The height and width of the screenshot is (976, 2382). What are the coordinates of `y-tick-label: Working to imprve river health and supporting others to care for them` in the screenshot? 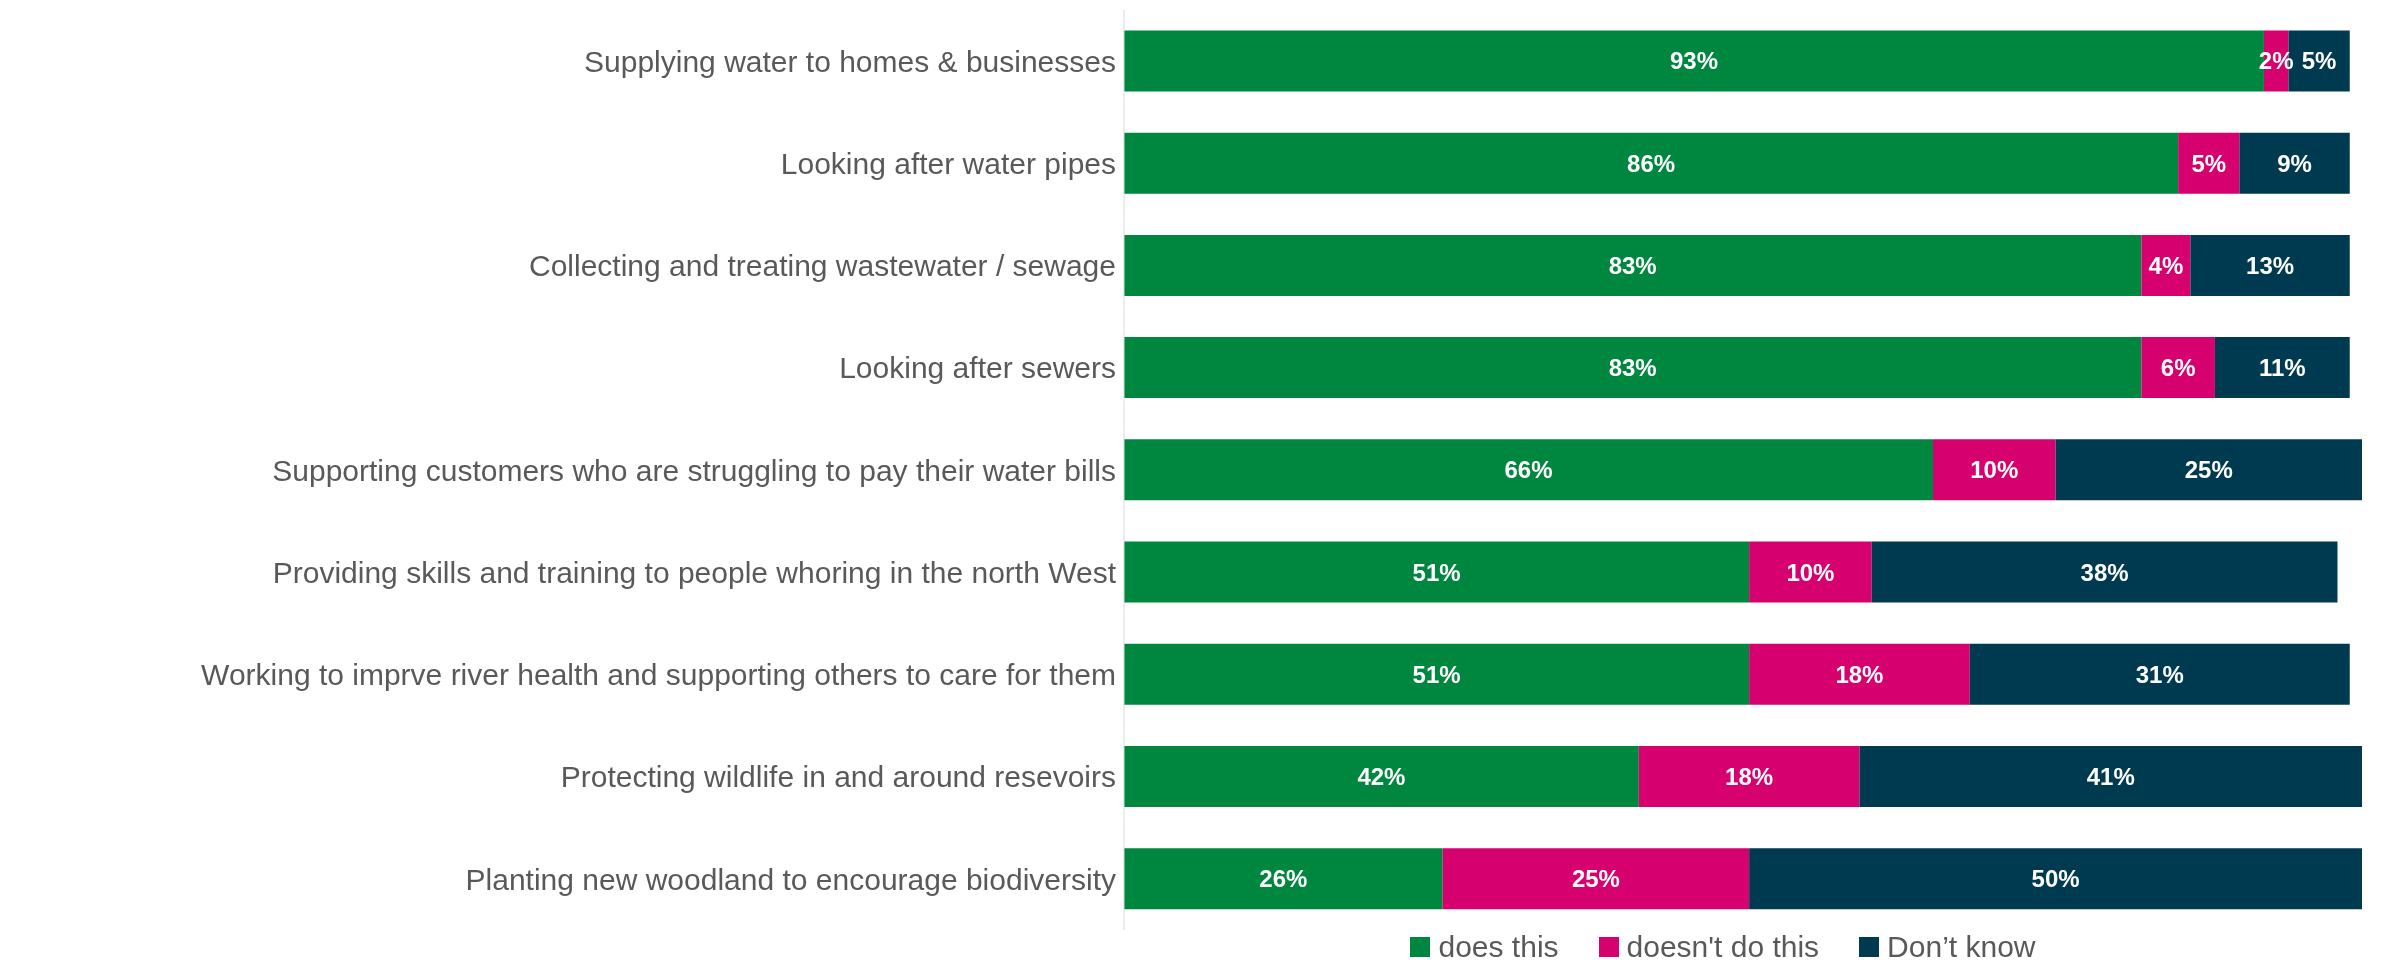 It's located at (658, 675).